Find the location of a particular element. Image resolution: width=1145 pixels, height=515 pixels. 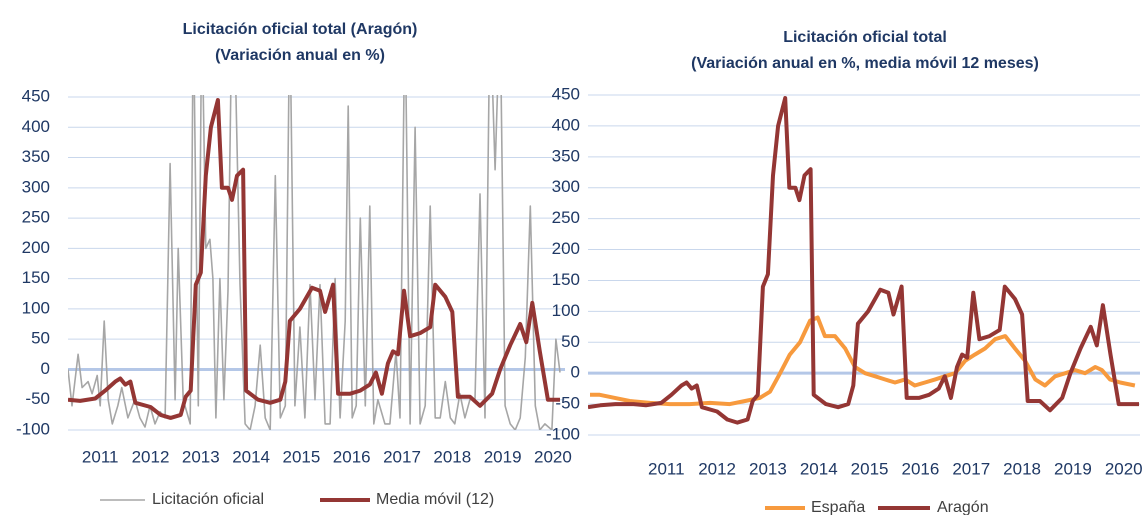

series-line is located at coordinates (863, 361).